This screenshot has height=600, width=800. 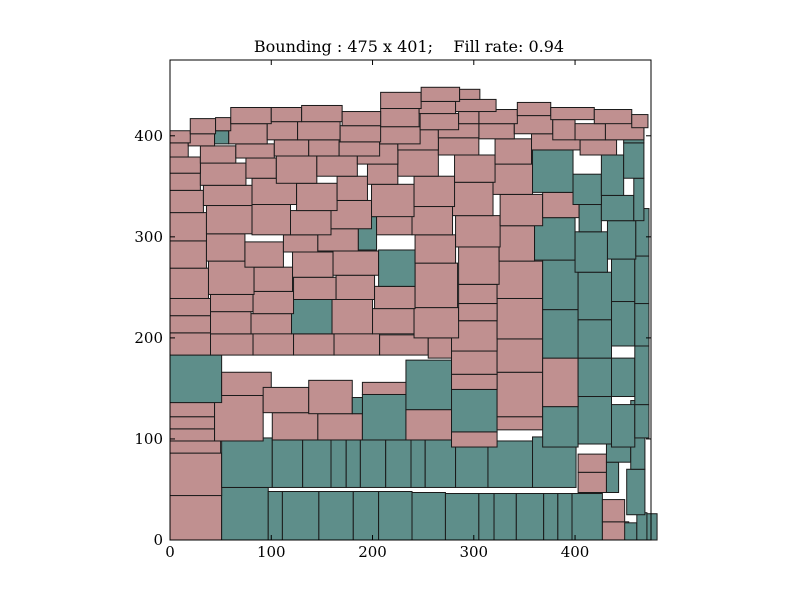 What do you see at coordinates (170, 552) in the screenshot?
I see `x-tick-label: 0` at bounding box center [170, 552].